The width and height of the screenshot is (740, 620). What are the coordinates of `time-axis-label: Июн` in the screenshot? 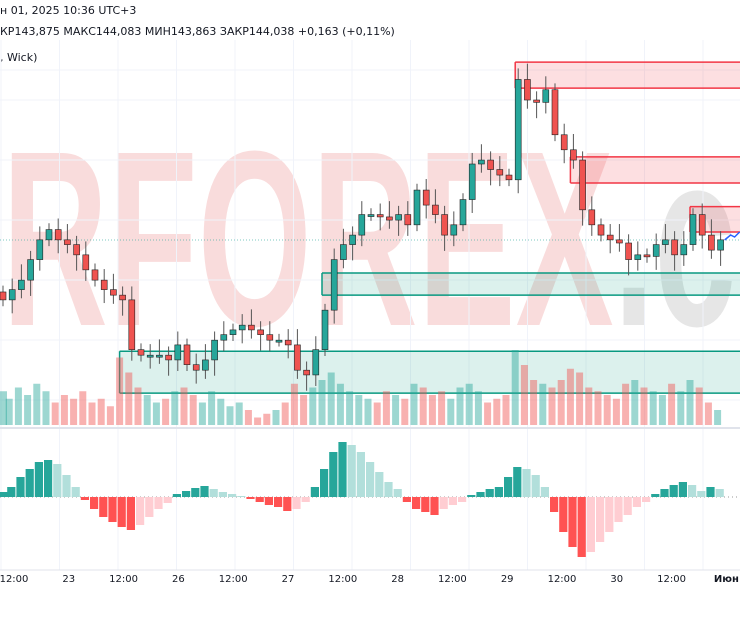 It's located at (726, 579).